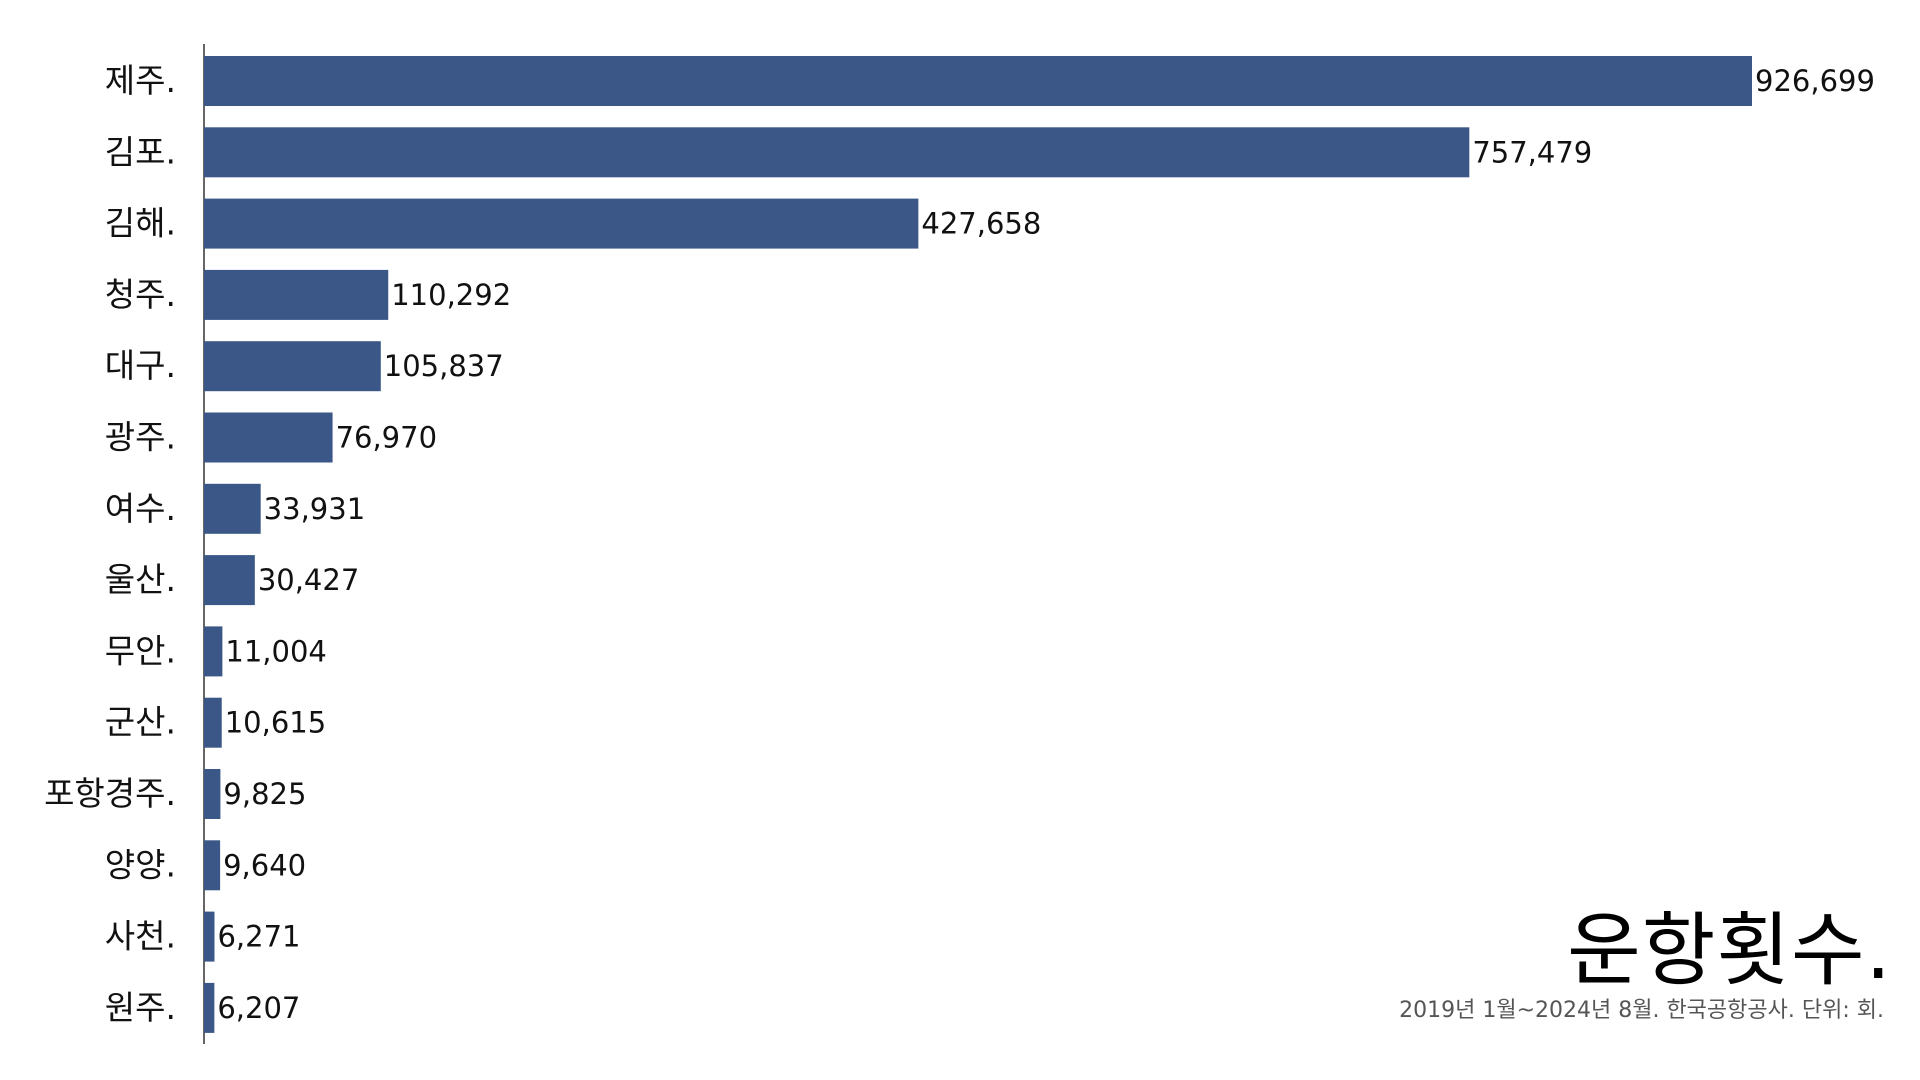  What do you see at coordinates (1815, 81) in the screenshot?
I see `value-label-0: 926,699` at bounding box center [1815, 81].